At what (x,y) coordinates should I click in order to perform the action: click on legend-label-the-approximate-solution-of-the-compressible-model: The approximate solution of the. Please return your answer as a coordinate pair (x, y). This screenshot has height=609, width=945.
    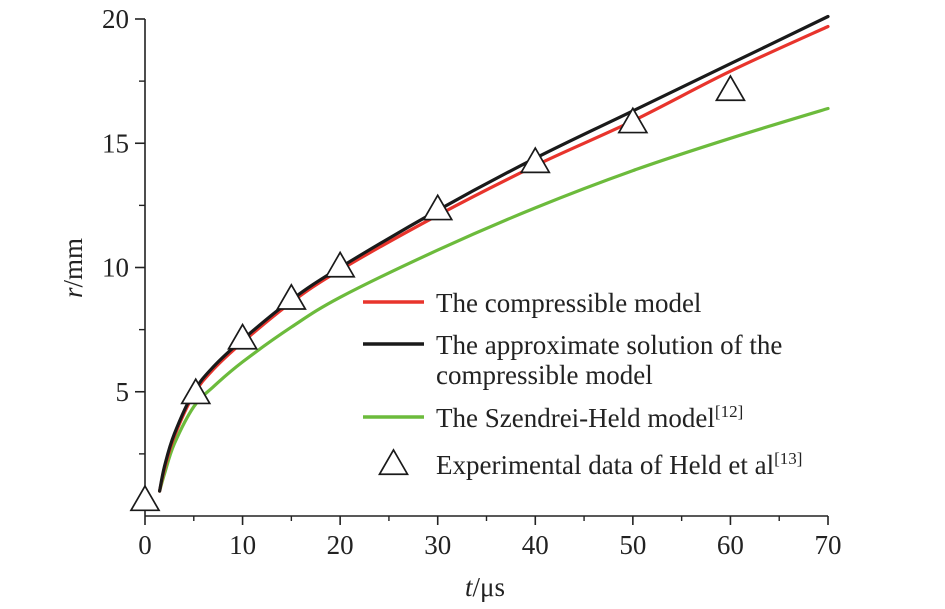
    Looking at the image, I should click on (609, 345).